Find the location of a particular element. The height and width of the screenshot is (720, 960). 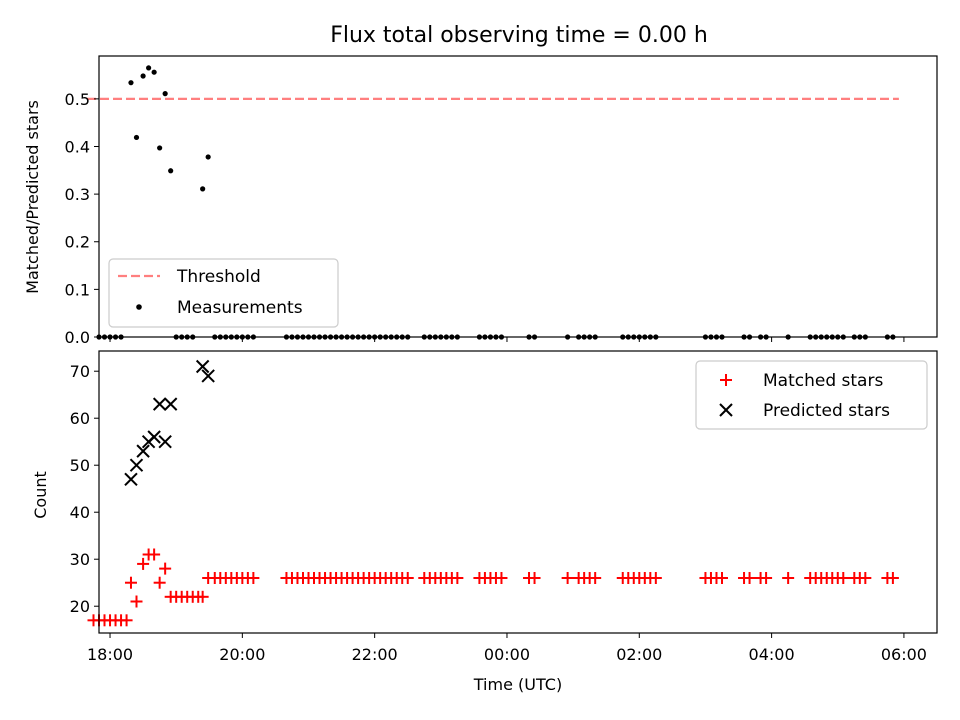

bottom-x-tick-label: 04:00 is located at coordinates (772, 654).